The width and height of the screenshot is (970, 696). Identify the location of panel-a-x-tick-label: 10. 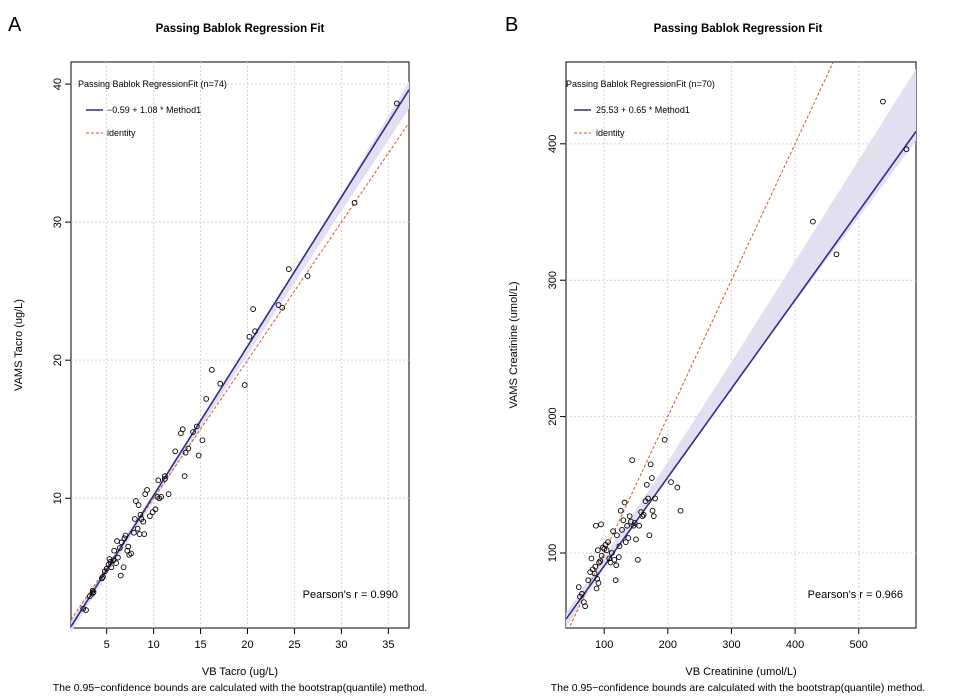
(153, 645).